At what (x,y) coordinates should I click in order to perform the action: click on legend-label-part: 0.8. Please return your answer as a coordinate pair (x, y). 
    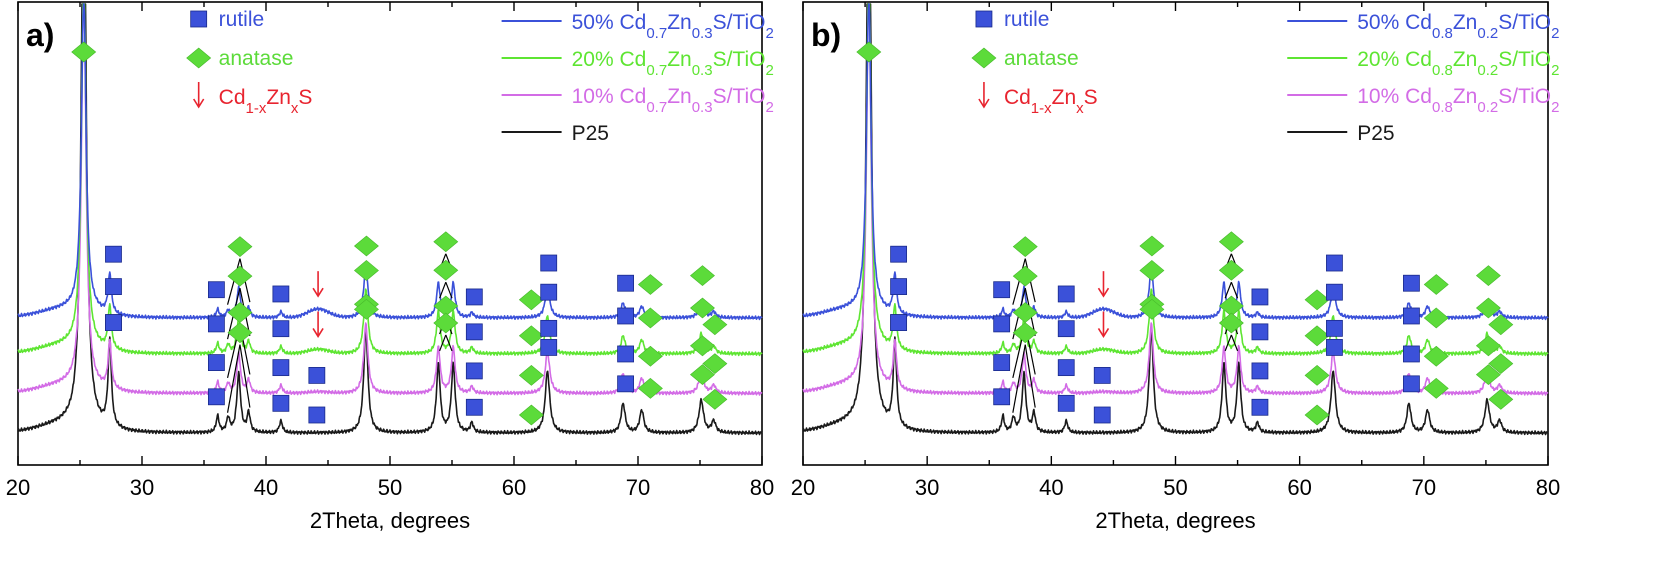
    Looking at the image, I should click on (1442, 70).